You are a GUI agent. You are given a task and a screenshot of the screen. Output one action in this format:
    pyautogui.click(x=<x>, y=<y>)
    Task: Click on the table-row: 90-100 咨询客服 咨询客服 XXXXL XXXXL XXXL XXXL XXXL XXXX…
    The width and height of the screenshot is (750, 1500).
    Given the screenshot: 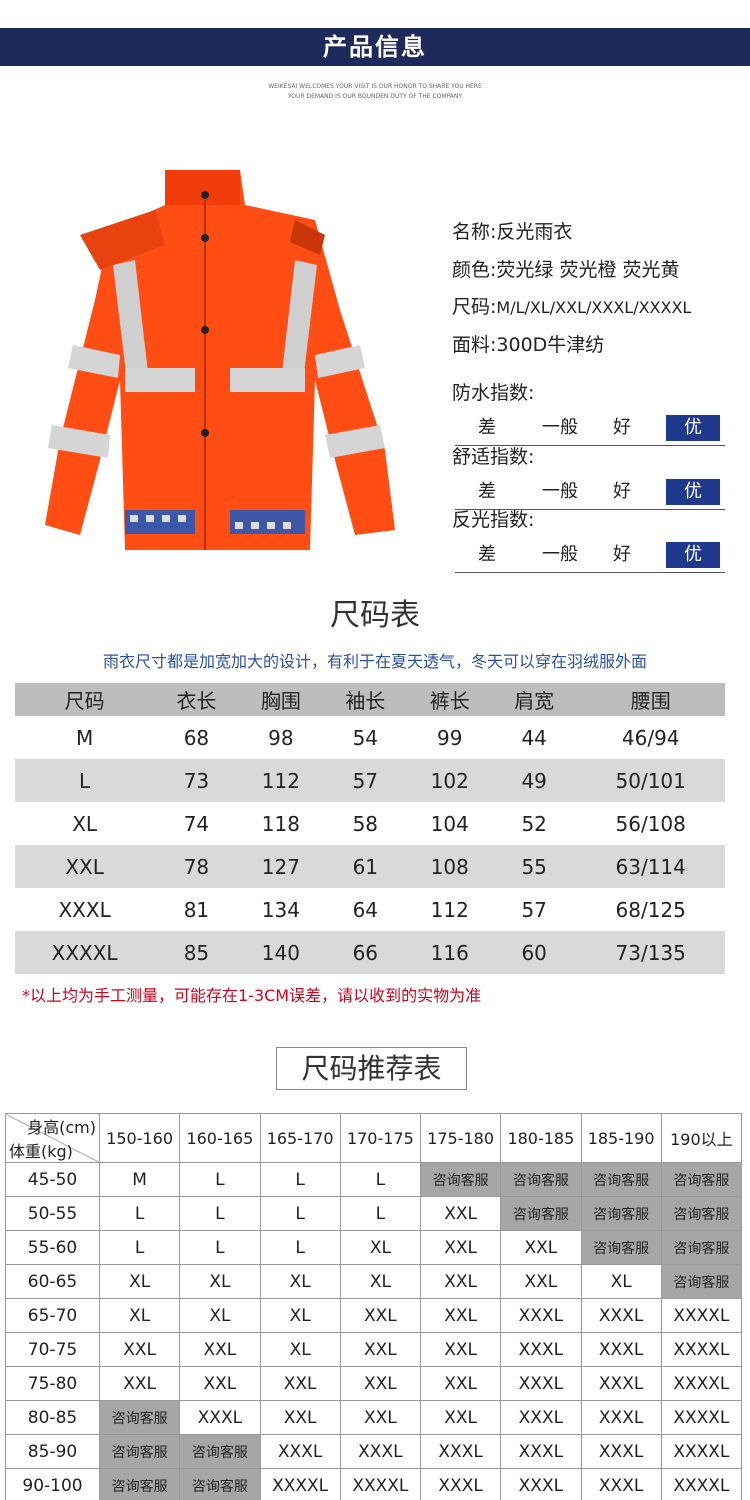 What is the action you would take?
    pyautogui.click(x=374, y=1484)
    